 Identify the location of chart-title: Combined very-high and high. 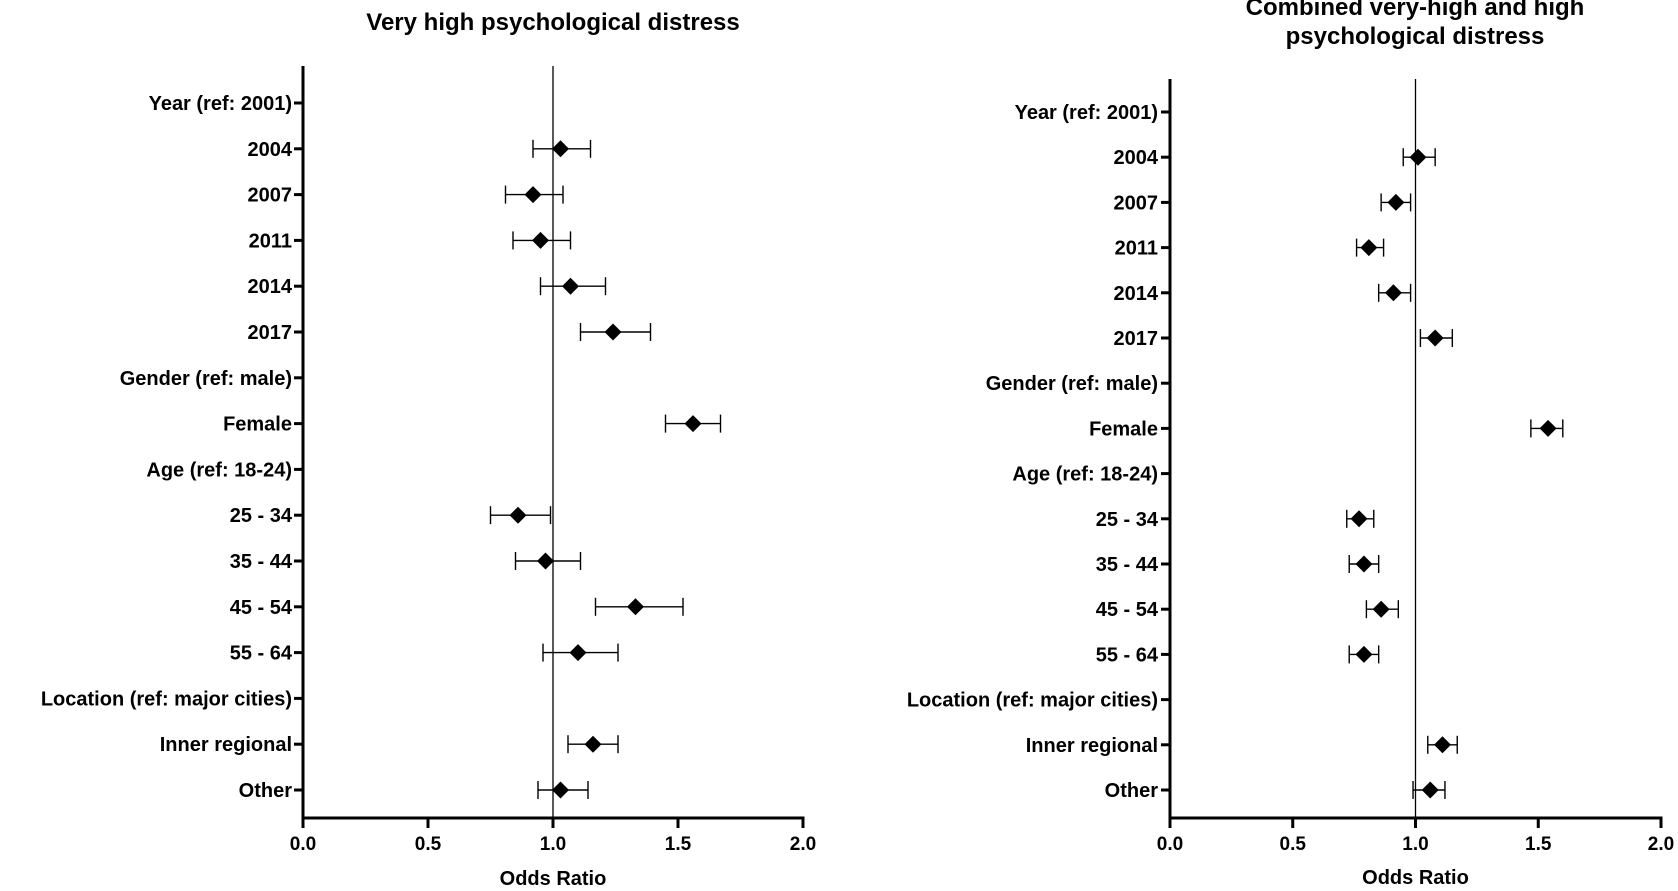
(1415, 10).